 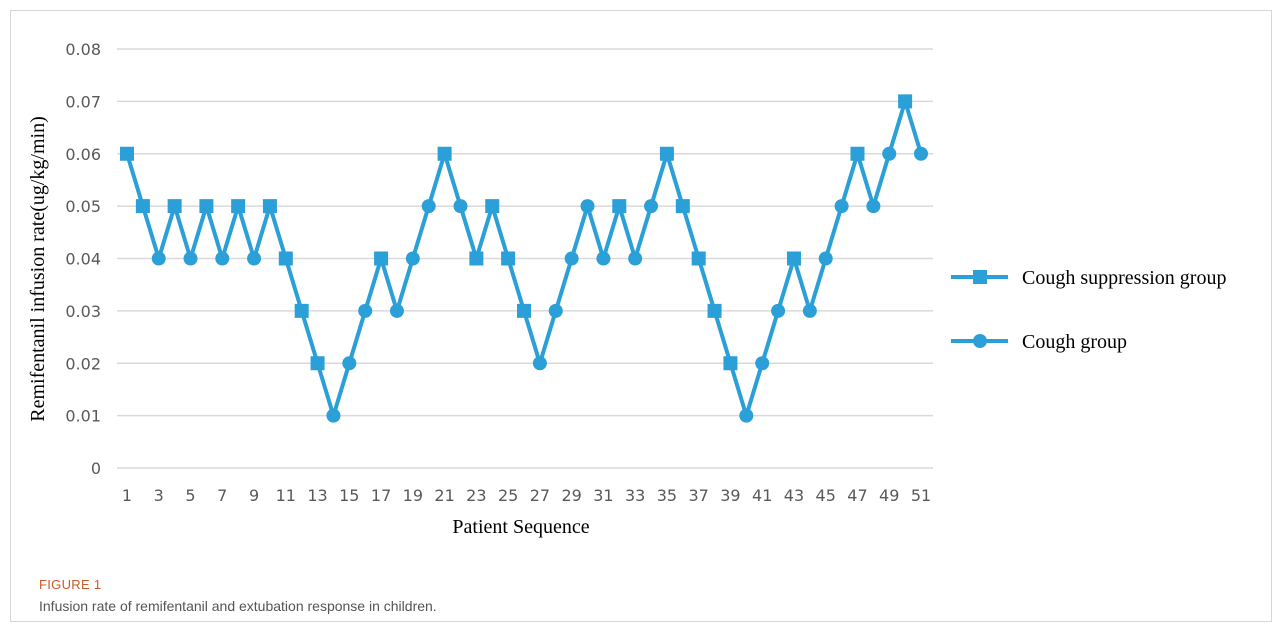 What do you see at coordinates (476, 495) in the screenshot?
I see `x-tick-label: 23` at bounding box center [476, 495].